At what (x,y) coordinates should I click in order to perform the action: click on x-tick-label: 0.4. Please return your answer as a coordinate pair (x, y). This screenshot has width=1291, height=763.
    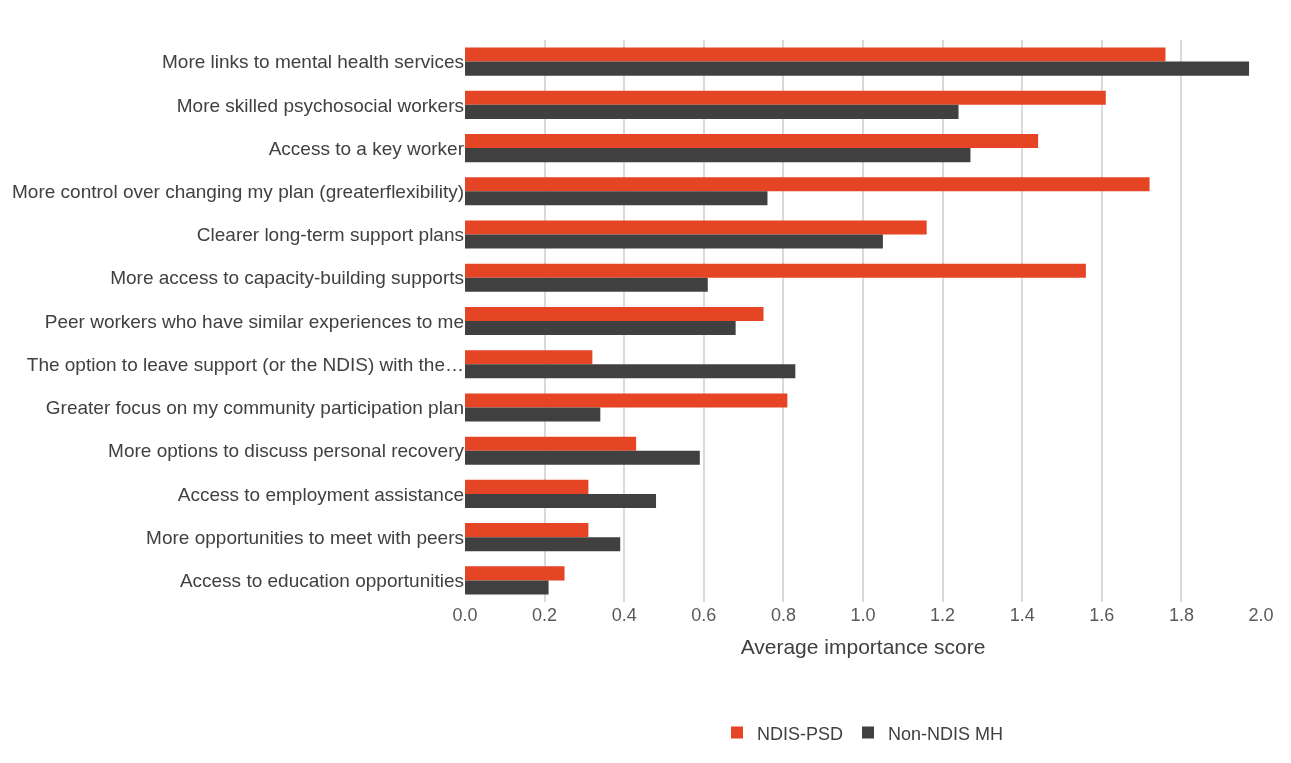
    Looking at the image, I should click on (624, 615).